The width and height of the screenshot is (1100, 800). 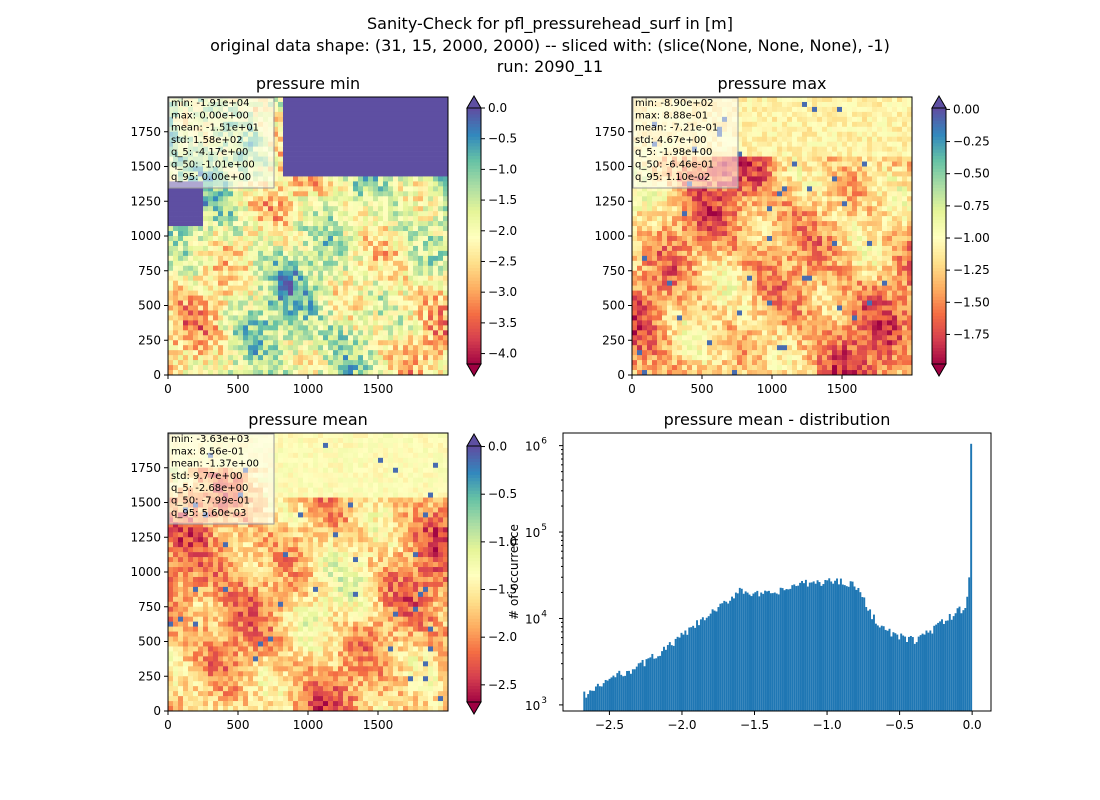 I want to click on y-tick-label: 1250, so click(x=145, y=201).